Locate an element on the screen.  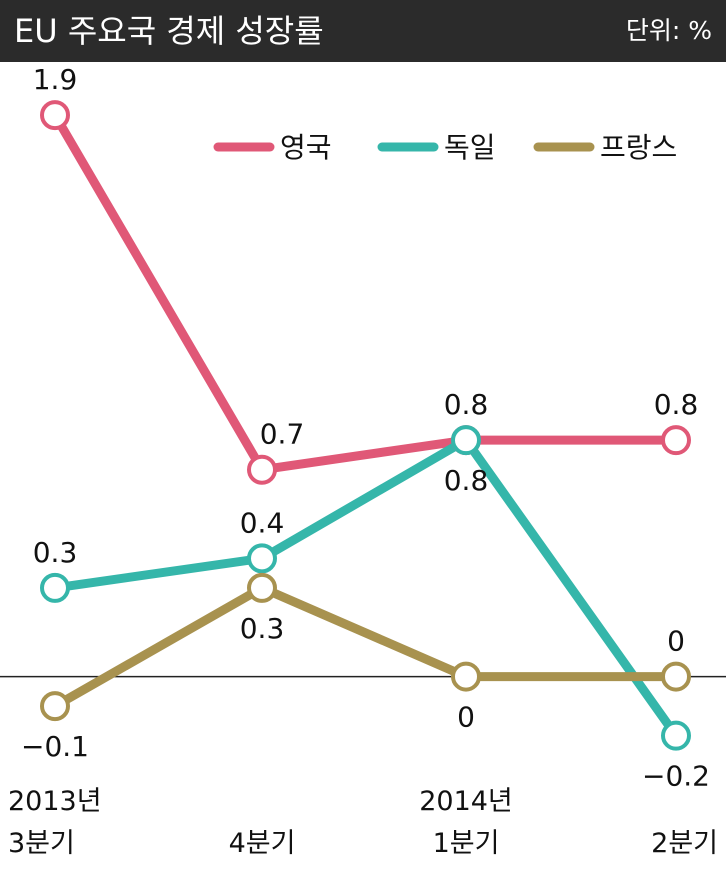
data-label: 0.4 is located at coordinates (262, 522).